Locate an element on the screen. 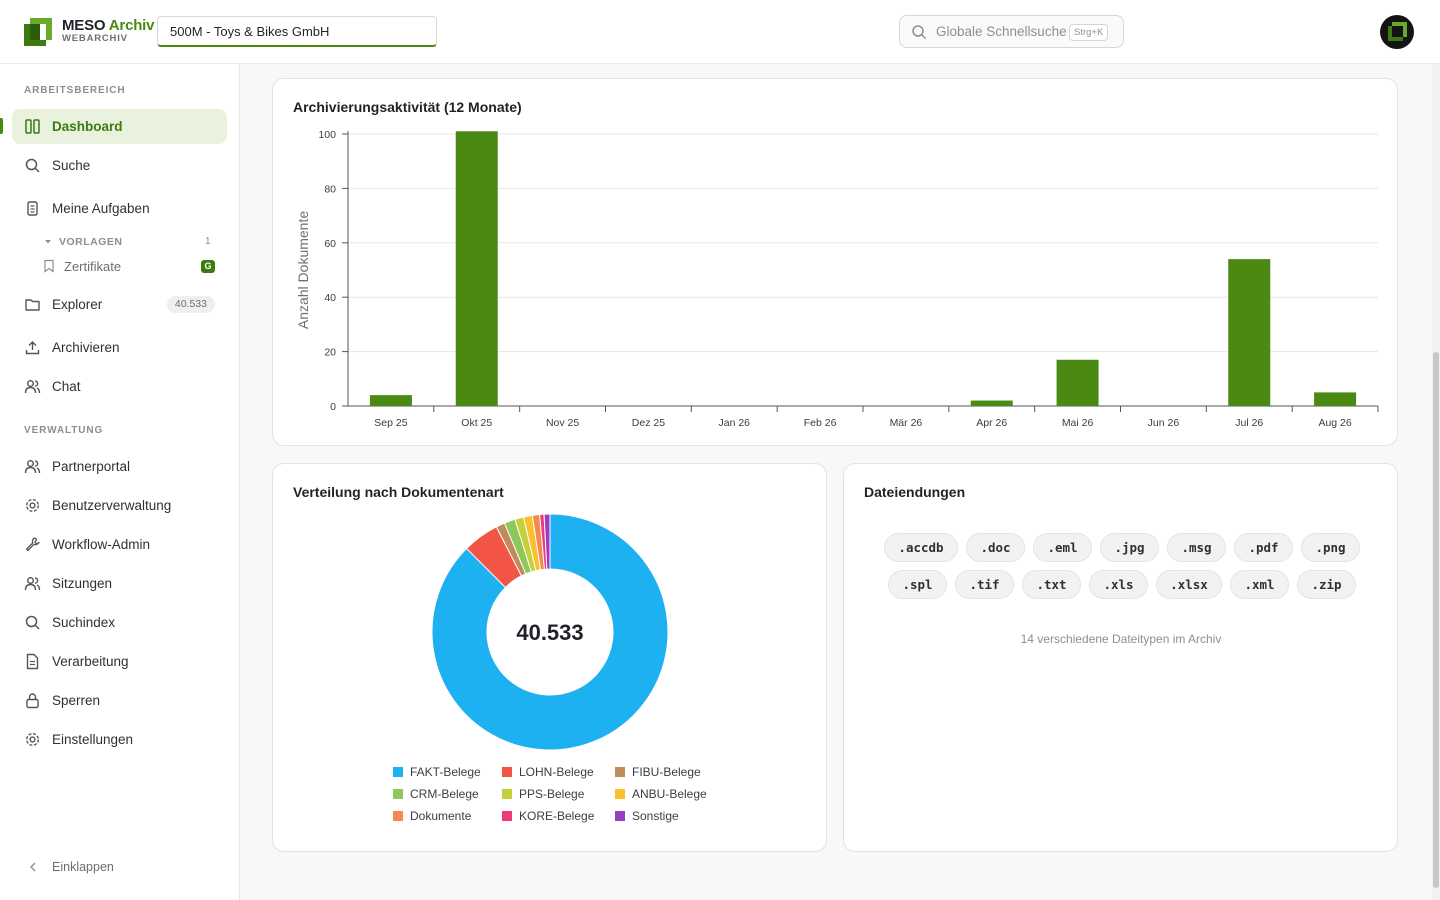  search-shortcut: Strg+K is located at coordinates (1089, 32).